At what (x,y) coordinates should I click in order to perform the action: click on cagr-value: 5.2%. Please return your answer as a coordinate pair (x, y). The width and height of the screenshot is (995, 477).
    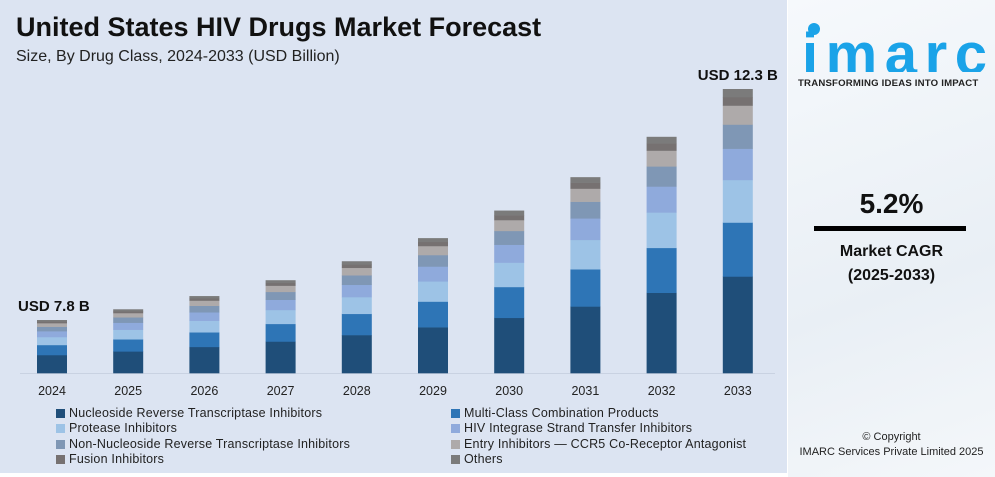
    Looking at the image, I should click on (891, 203).